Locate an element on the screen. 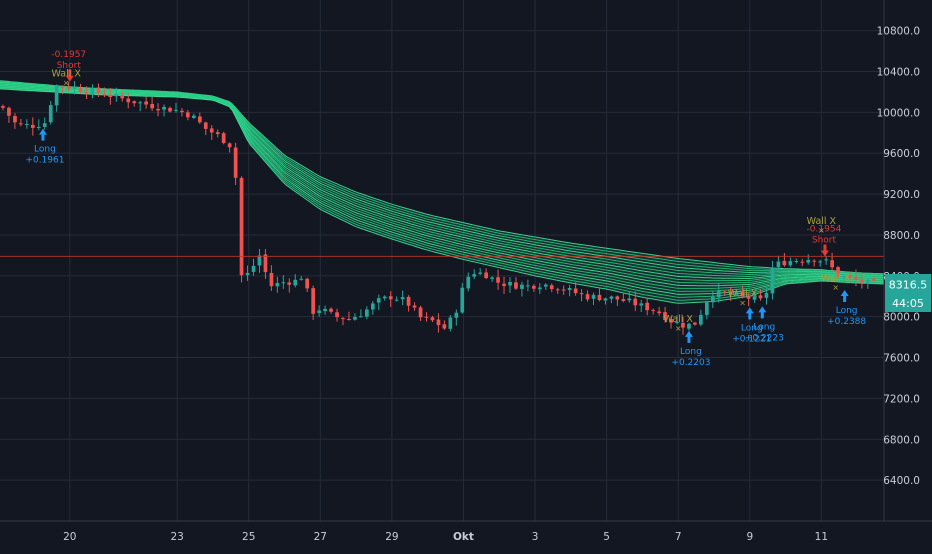 Image resolution: width=932 pixels, height=554 pixels. price-tick-label: 7600.0 is located at coordinates (901, 359).